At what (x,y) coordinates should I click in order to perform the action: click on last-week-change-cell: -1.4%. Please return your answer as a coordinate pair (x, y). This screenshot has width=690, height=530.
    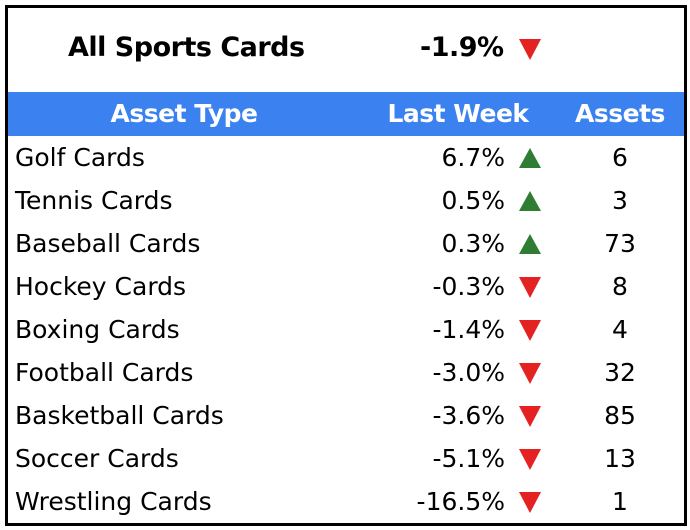
    Looking at the image, I should click on (468, 329).